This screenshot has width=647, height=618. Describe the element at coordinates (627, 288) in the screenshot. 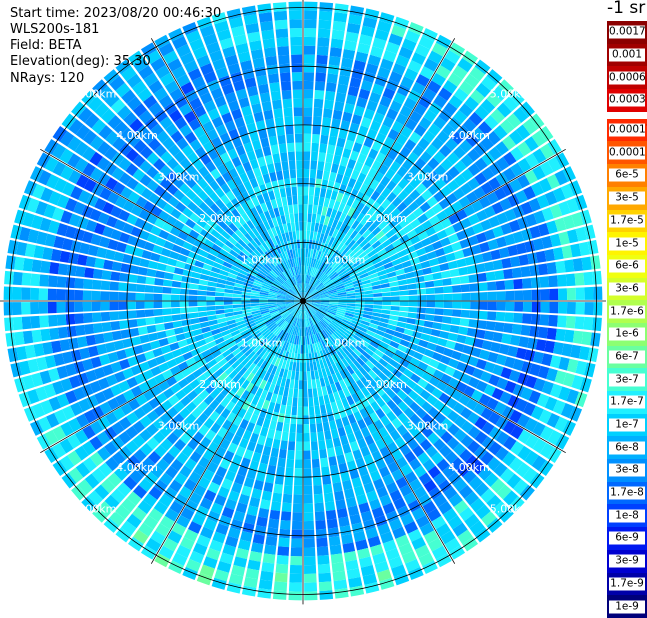

I see `colorbar-tick-label: 3e-6` at that location.